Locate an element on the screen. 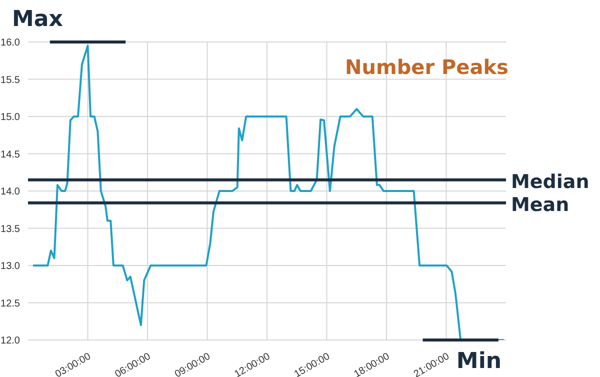 The width and height of the screenshot is (600, 377). y-tick-label: 15.5 is located at coordinates (10, 80).